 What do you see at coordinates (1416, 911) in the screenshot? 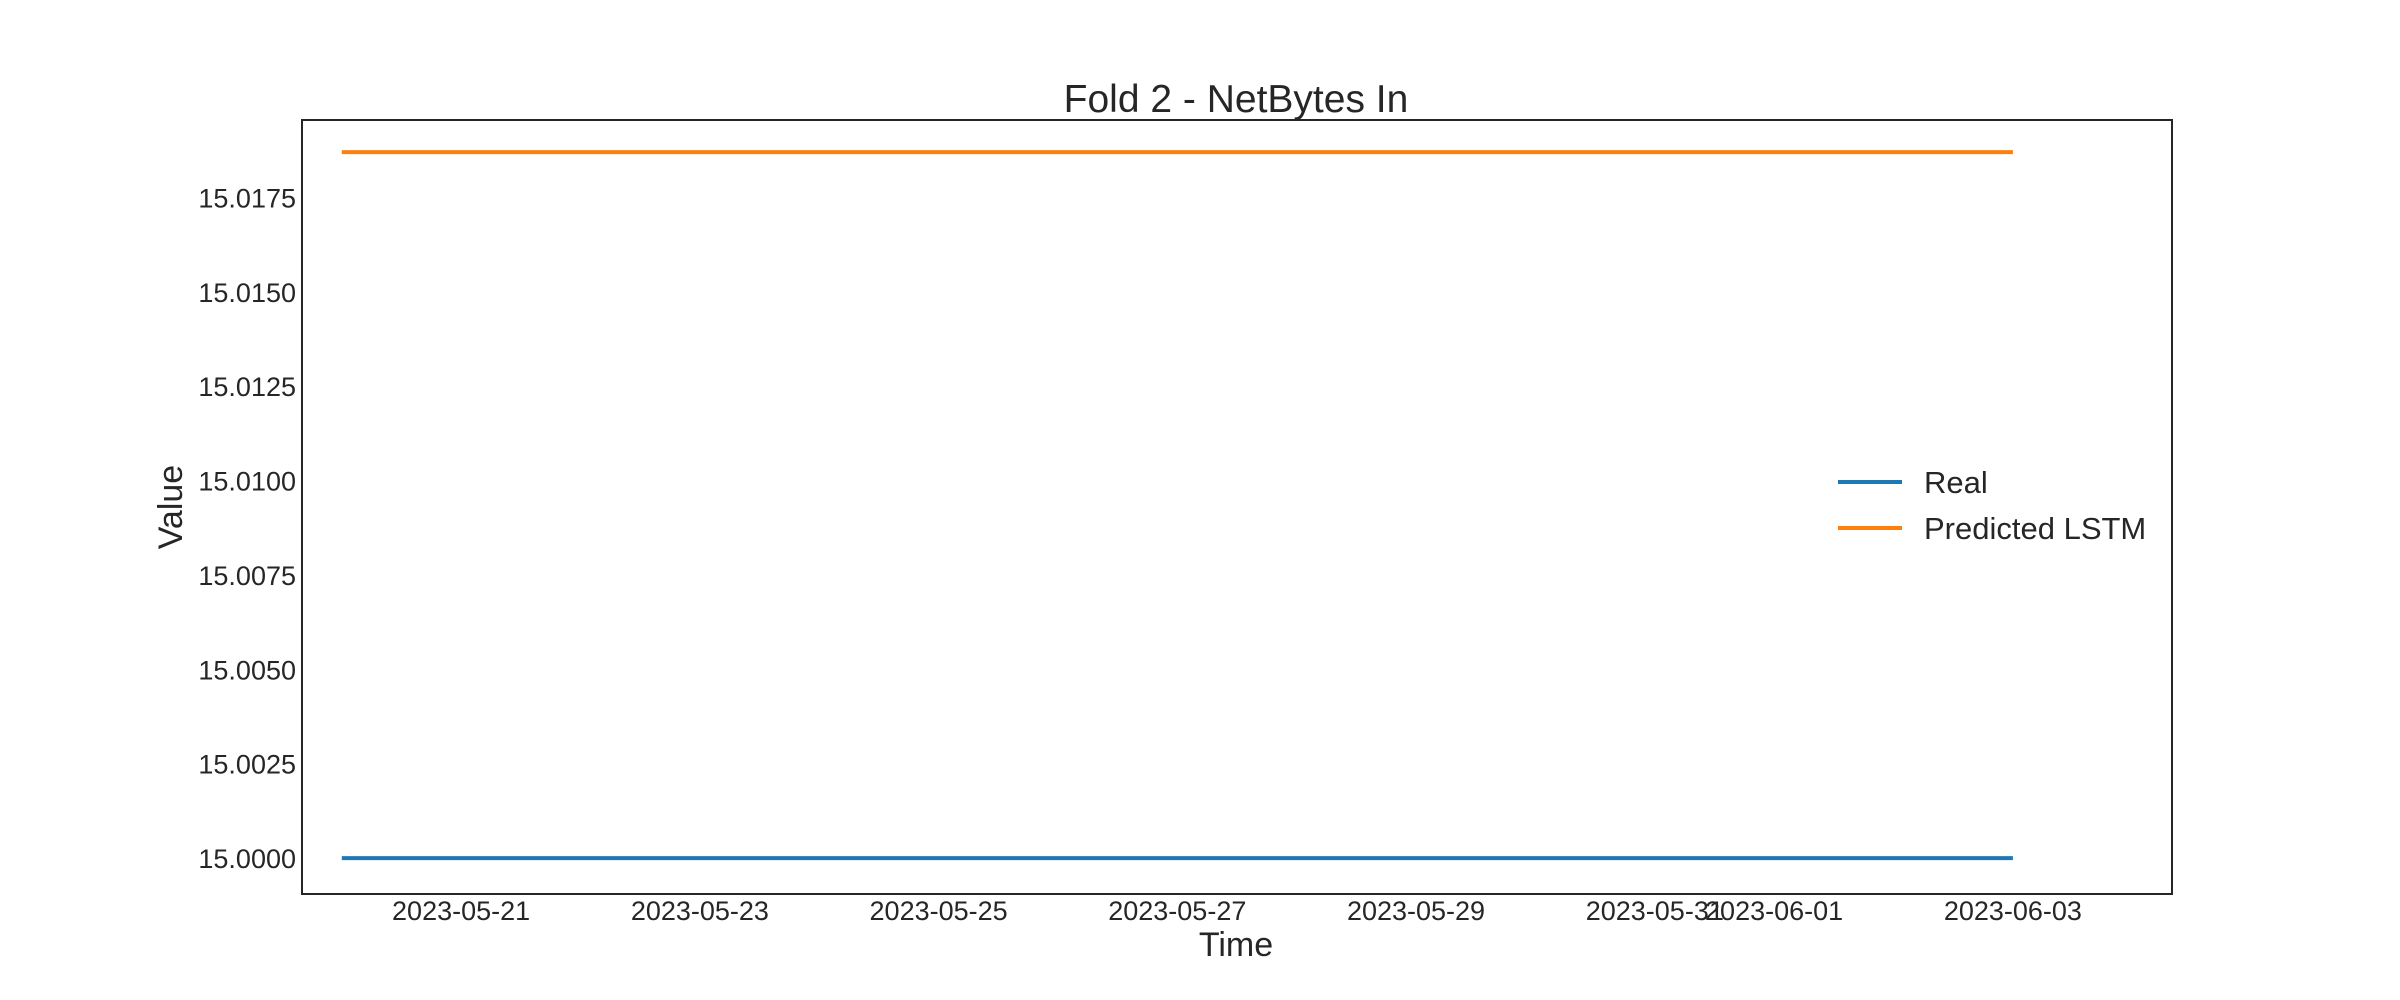
I see `x-tick-label: 2023-05-29` at bounding box center [1416, 911].